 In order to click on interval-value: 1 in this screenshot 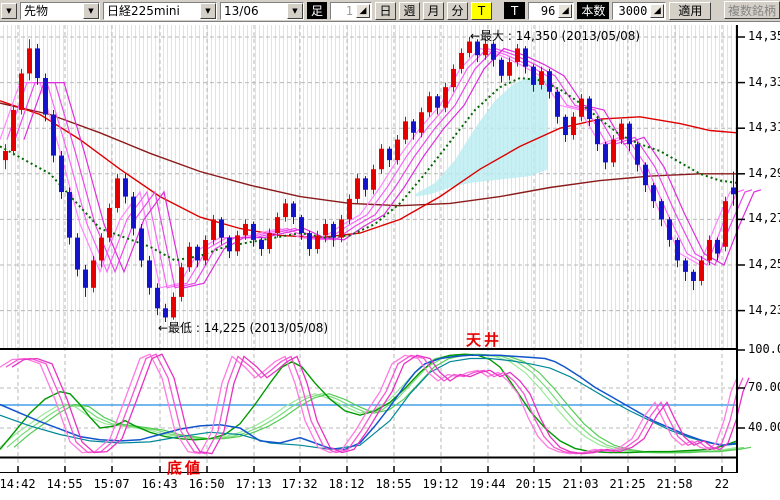, I will do `click(349, 10)`.